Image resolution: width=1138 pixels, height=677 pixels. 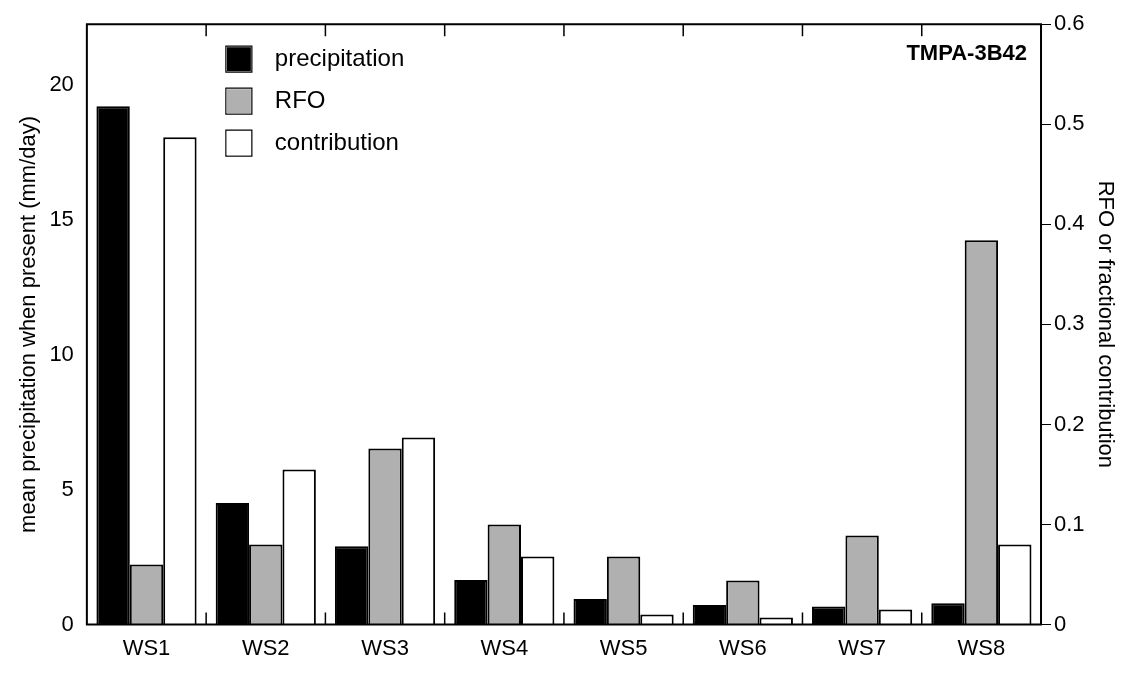 What do you see at coordinates (1069, 223) in the screenshot?
I see `y2-tick-label: 0.4` at bounding box center [1069, 223].